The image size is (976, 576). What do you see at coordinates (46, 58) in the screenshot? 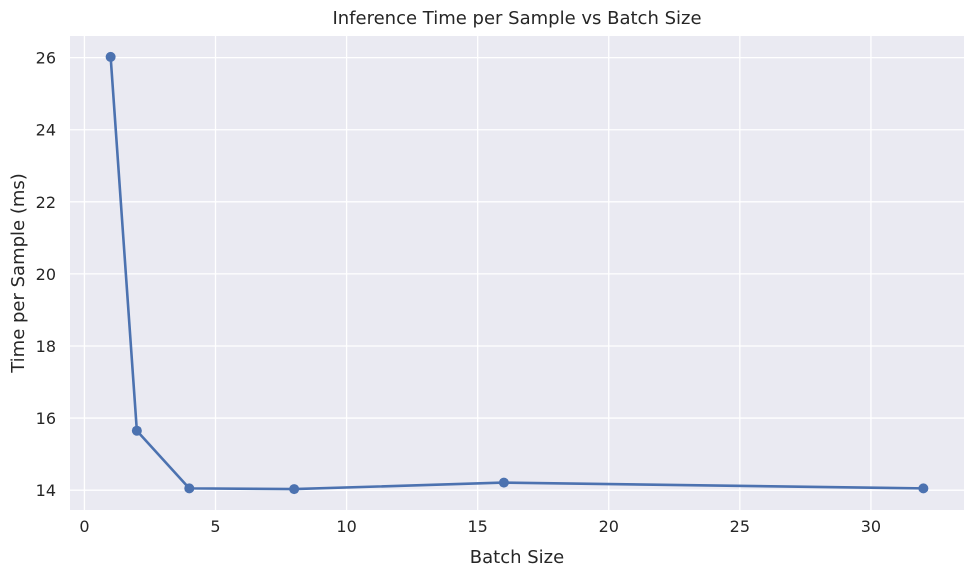
I see `y-tick-label: 26` at bounding box center [46, 58].